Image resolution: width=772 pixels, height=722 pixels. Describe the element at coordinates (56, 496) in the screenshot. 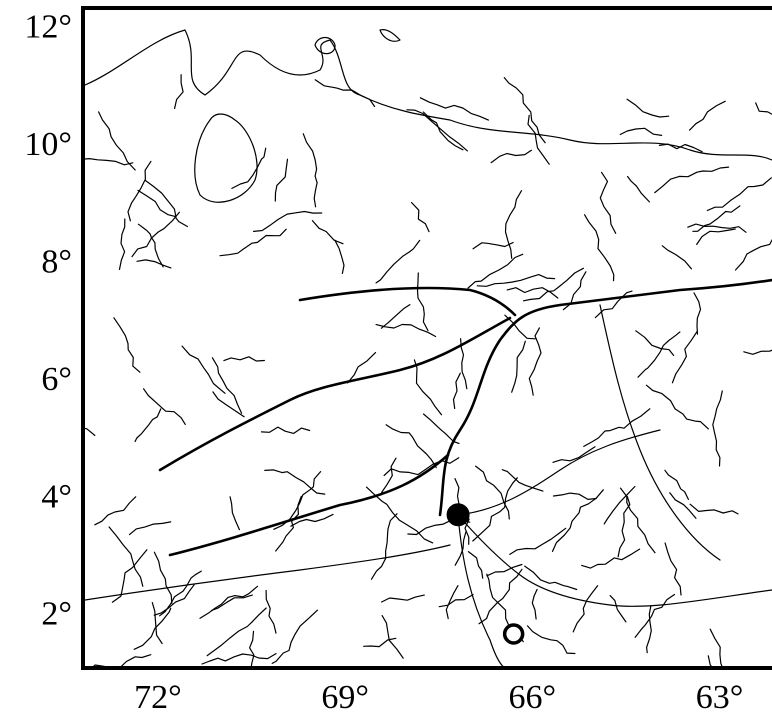

I see `y-tick-label: 4°` at that location.